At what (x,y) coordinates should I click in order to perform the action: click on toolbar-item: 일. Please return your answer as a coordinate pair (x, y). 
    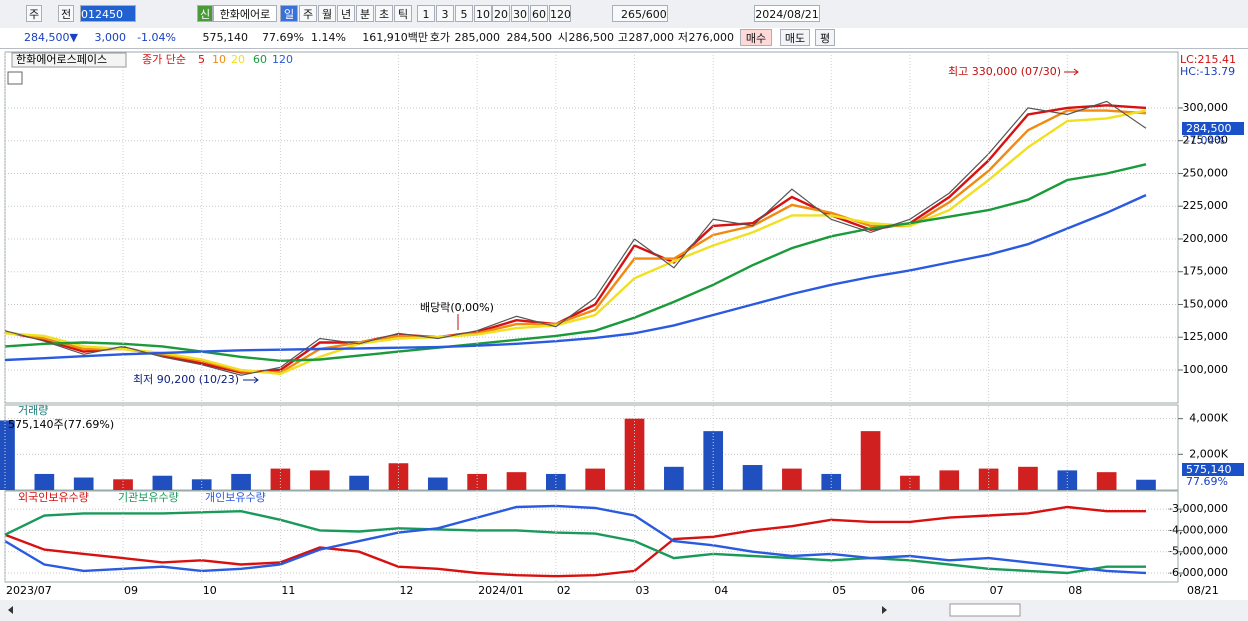
    Looking at the image, I should click on (289, 13).